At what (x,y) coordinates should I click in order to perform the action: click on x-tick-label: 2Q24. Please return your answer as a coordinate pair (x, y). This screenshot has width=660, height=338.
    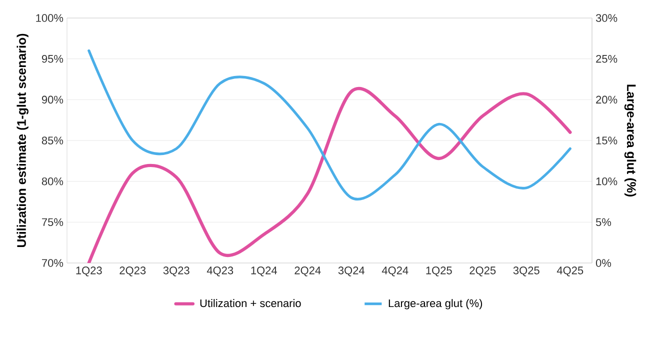
    Looking at the image, I should click on (307, 271).